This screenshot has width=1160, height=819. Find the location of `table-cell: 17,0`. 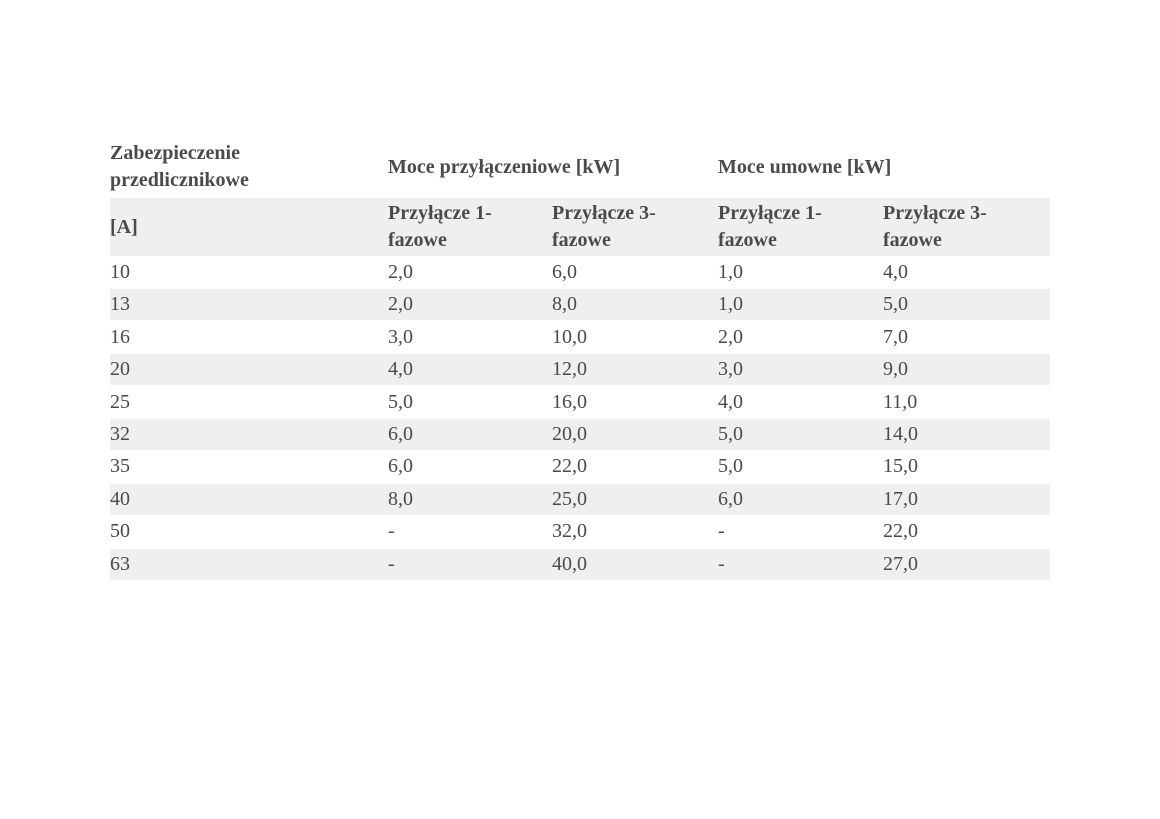

table-cell: 17,0 is located at coordinates (900, 498).